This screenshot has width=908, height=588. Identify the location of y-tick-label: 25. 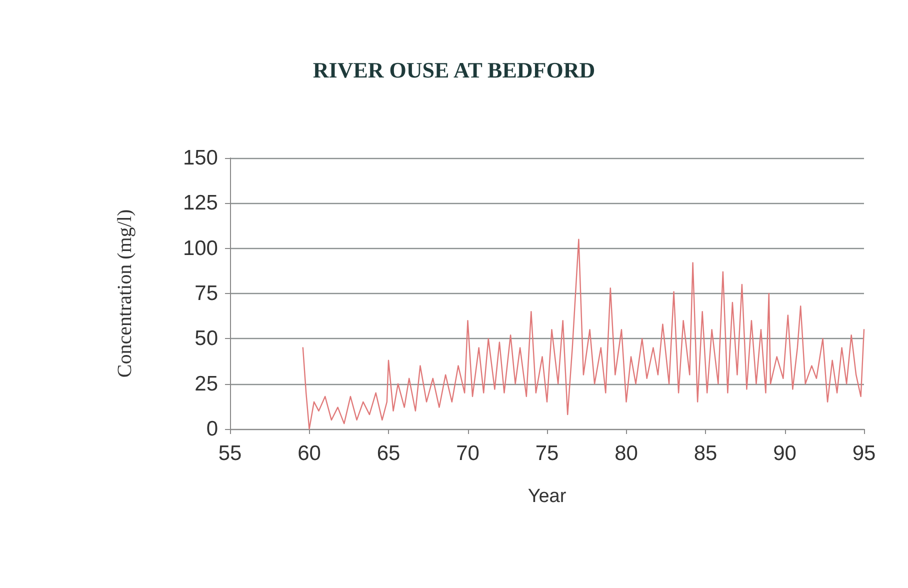
(206, 384).